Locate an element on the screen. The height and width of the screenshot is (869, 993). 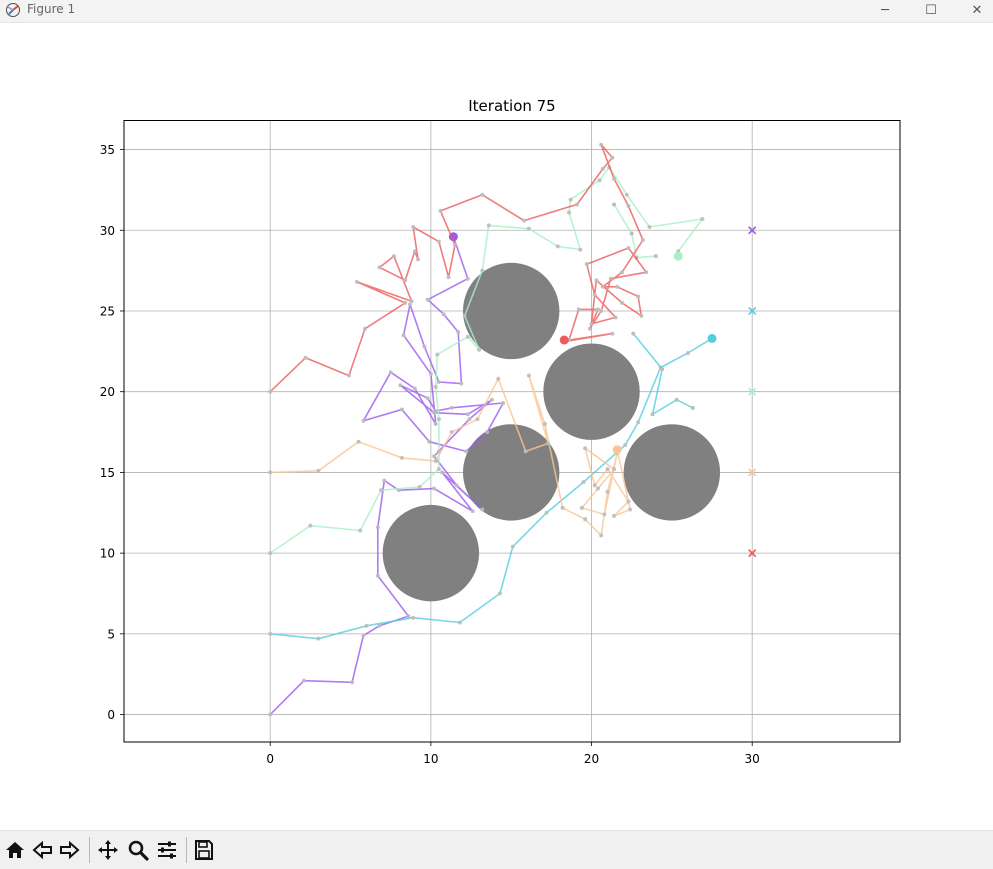
back-button is located at coordinates (43, 850).